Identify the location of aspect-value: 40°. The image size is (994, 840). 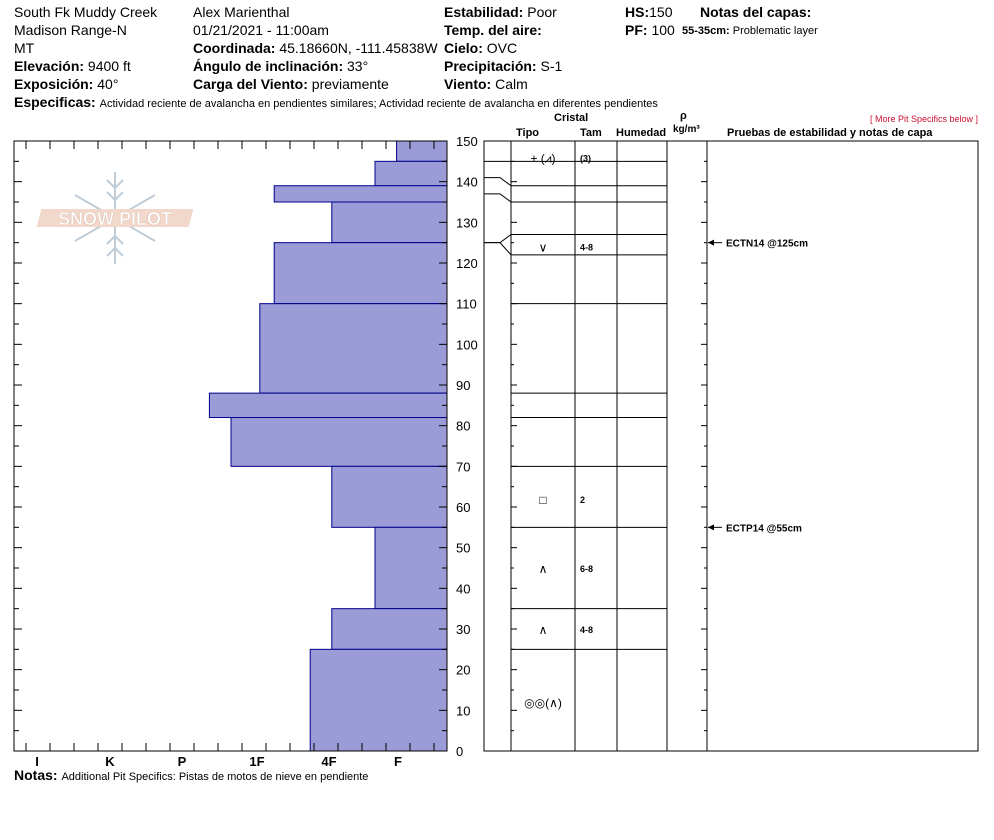
(108, 84).